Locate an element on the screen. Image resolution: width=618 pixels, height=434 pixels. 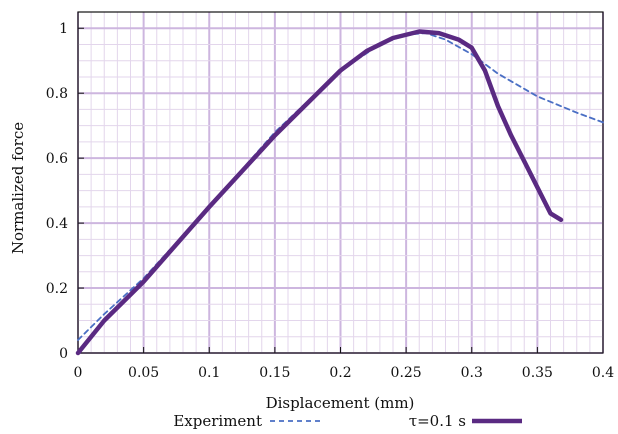
x-tick-label: 0.35 is located at coordinates (537, 373).